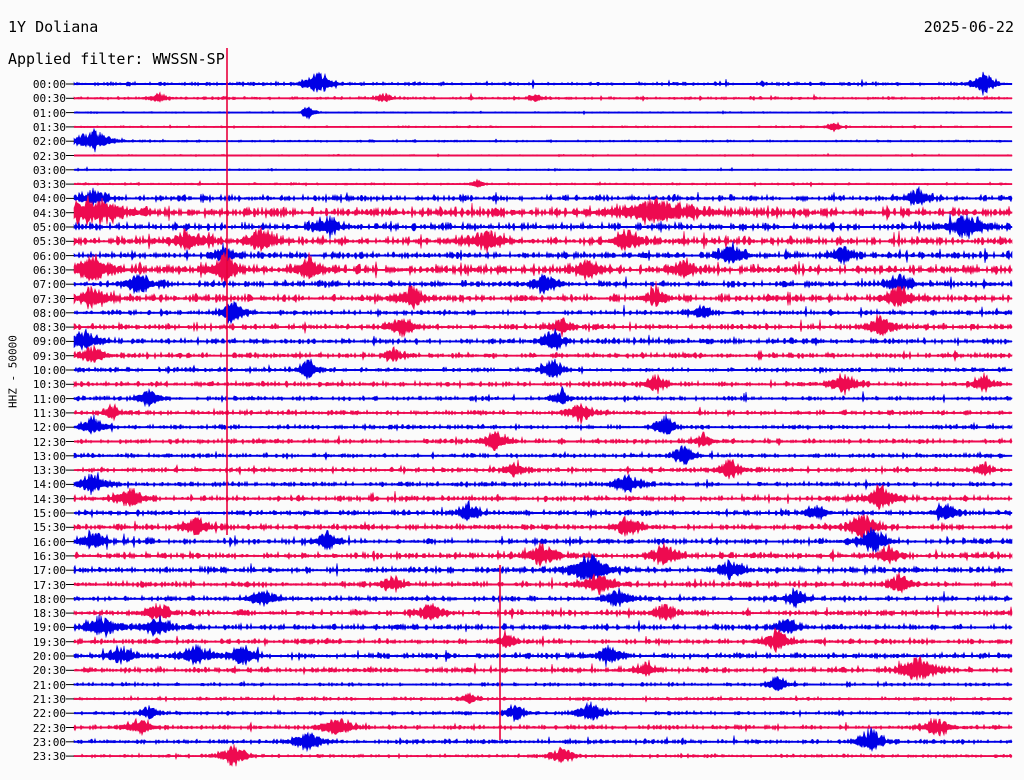 Image resolution: width=1024 pixels, height=780 pixels. I want to click on time-label-0800: 08:00, so click(49, 313).